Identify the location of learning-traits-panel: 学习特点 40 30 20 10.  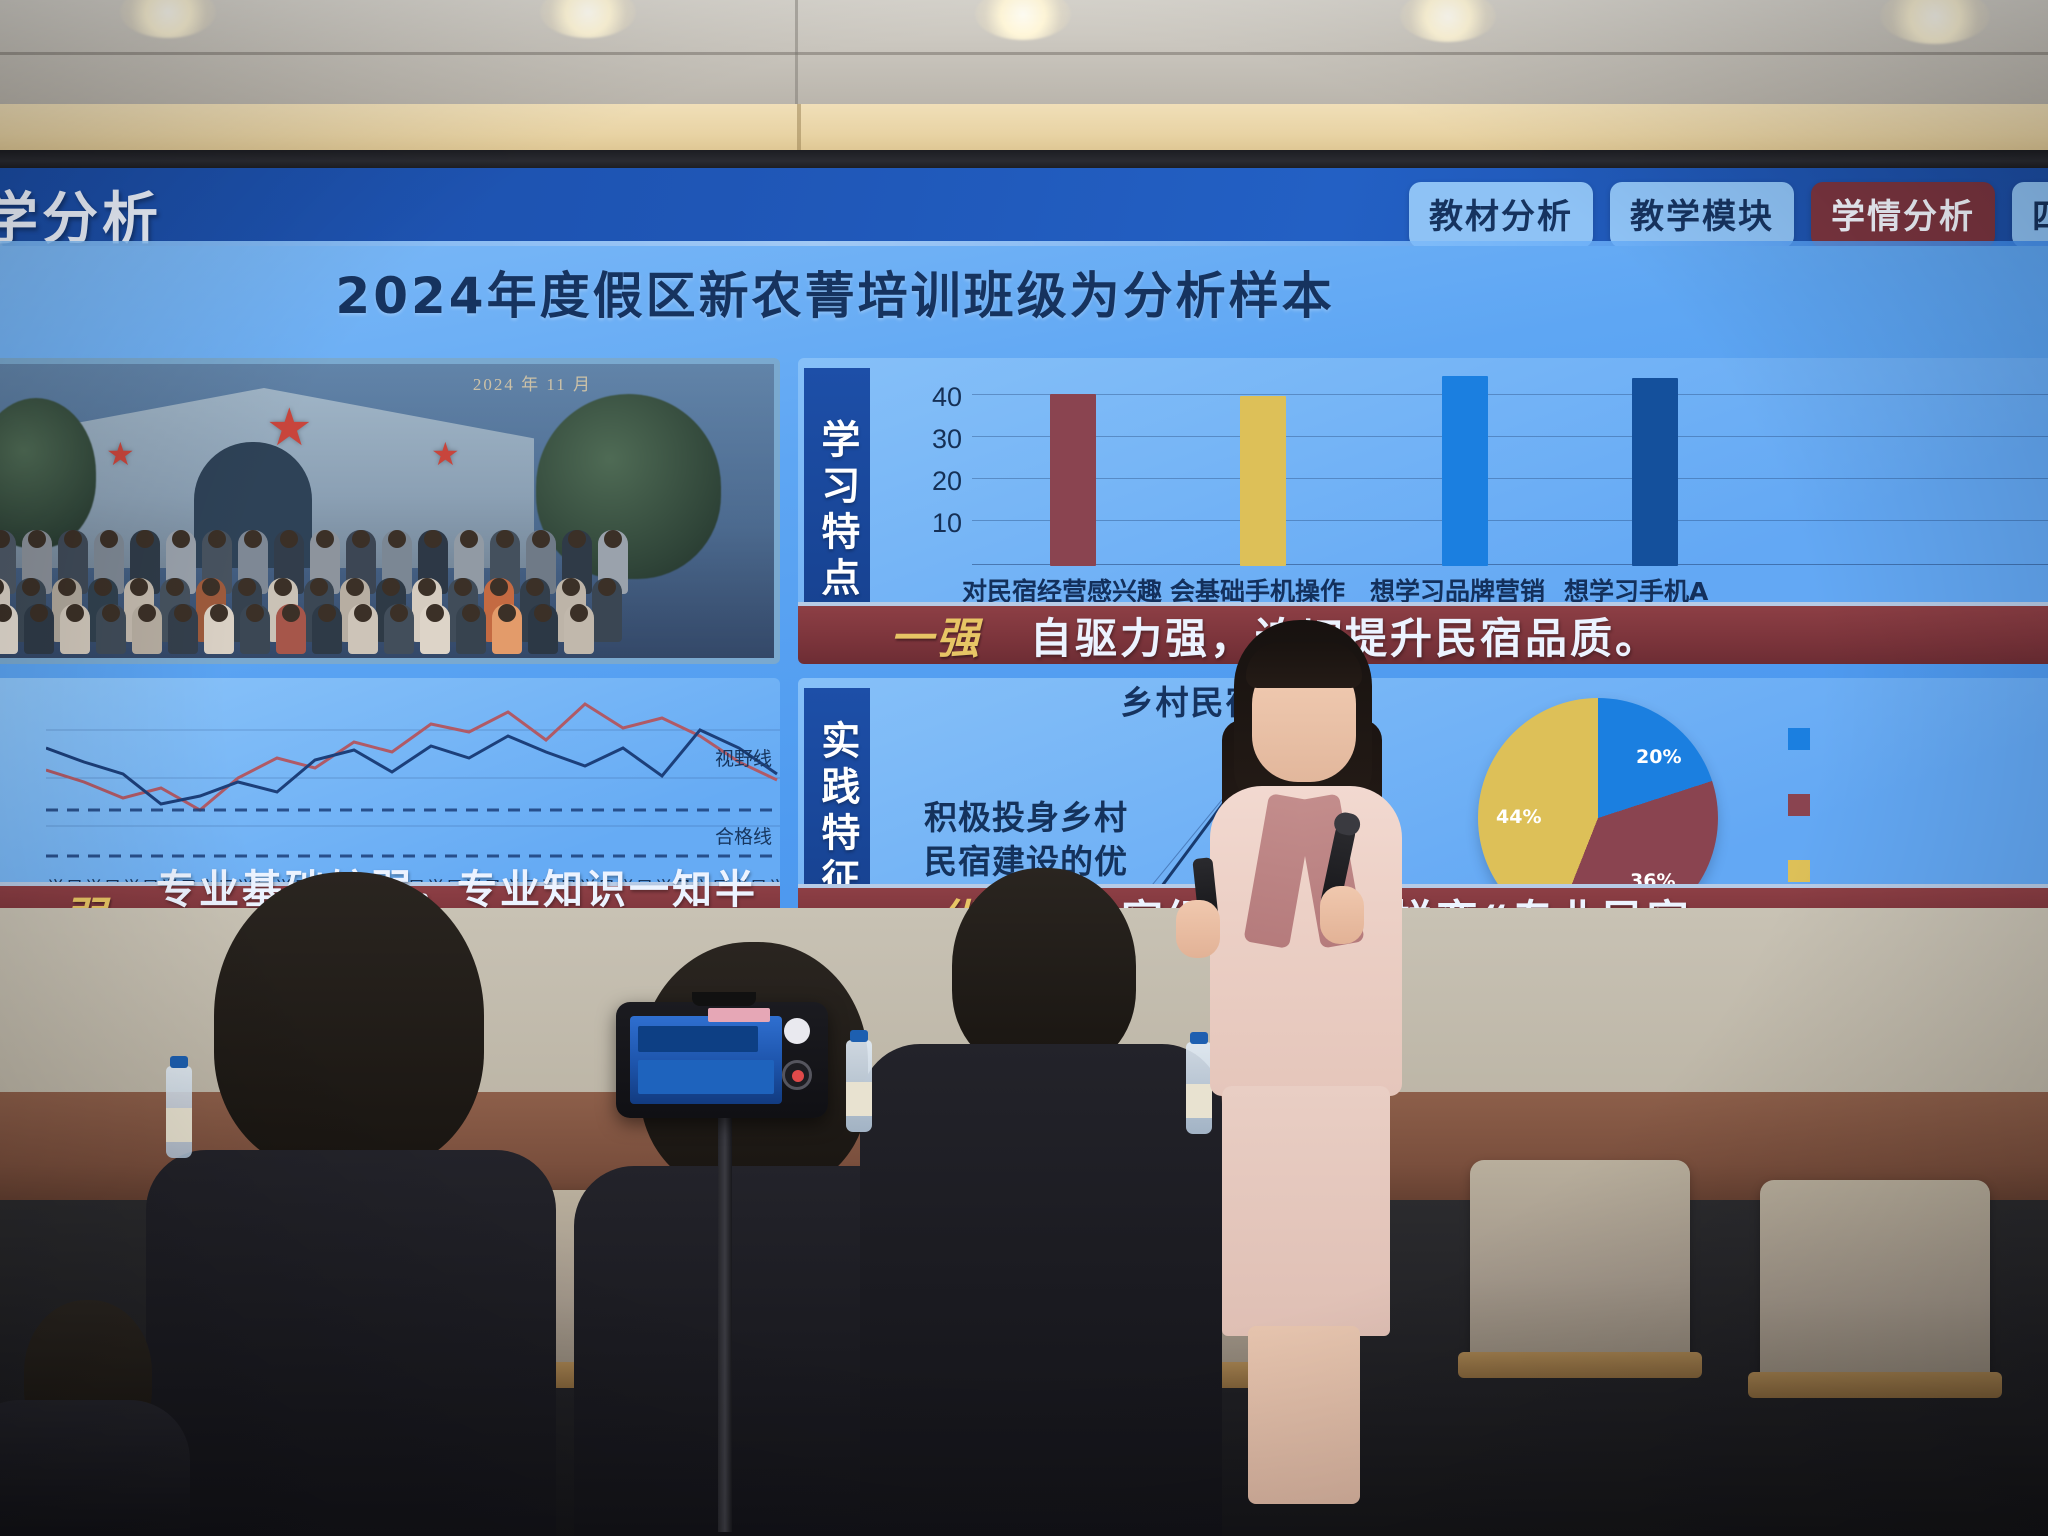
(1423, 511).